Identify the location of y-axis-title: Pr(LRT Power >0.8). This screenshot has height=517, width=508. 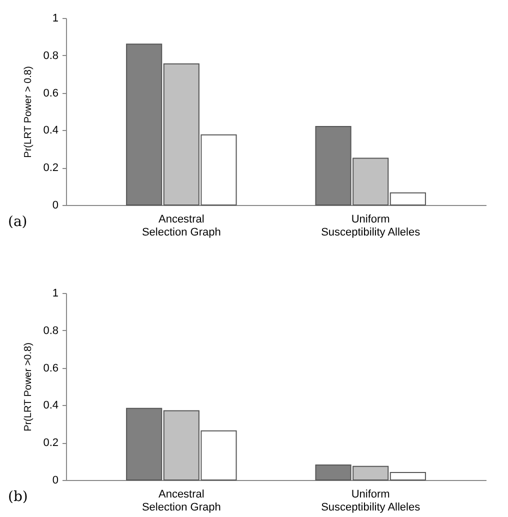
(28, 387).